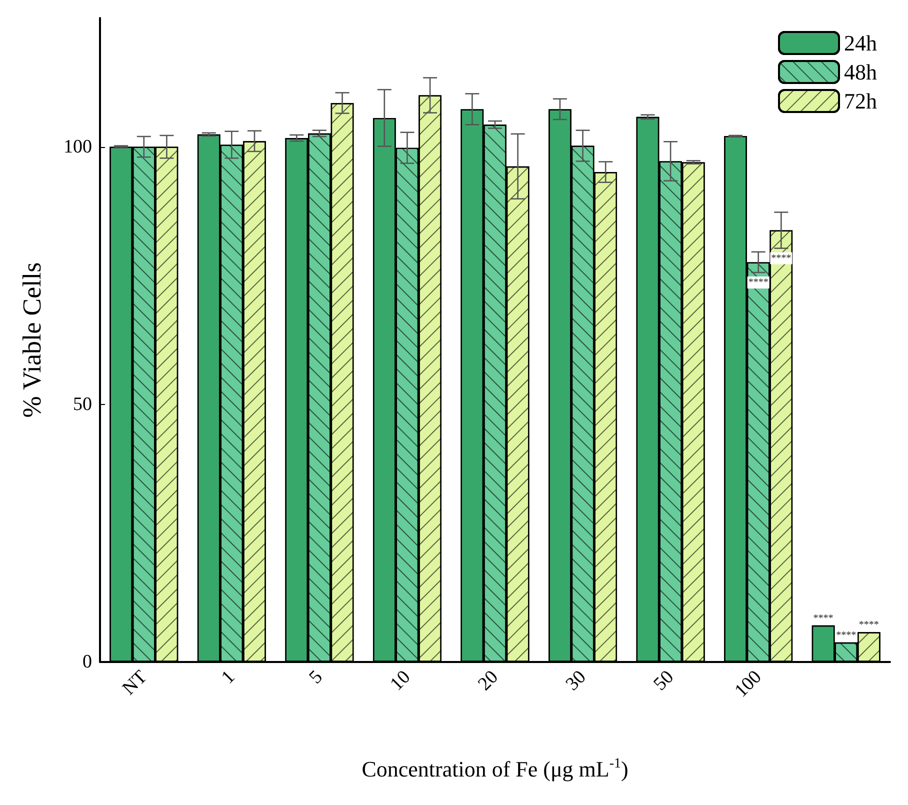 The height and width of the screenshot is (805, 908). What do you see at coordinates (82, 404) in the screenshot?
I see `y-tick-label: 50` at bounding box center [82, 404].